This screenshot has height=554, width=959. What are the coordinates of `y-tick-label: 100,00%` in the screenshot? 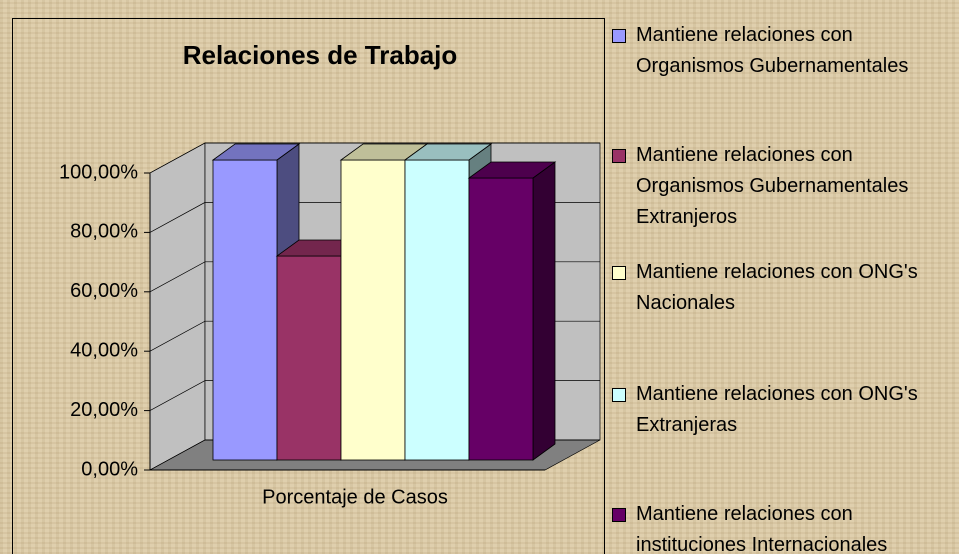 It's located at (98, 172).